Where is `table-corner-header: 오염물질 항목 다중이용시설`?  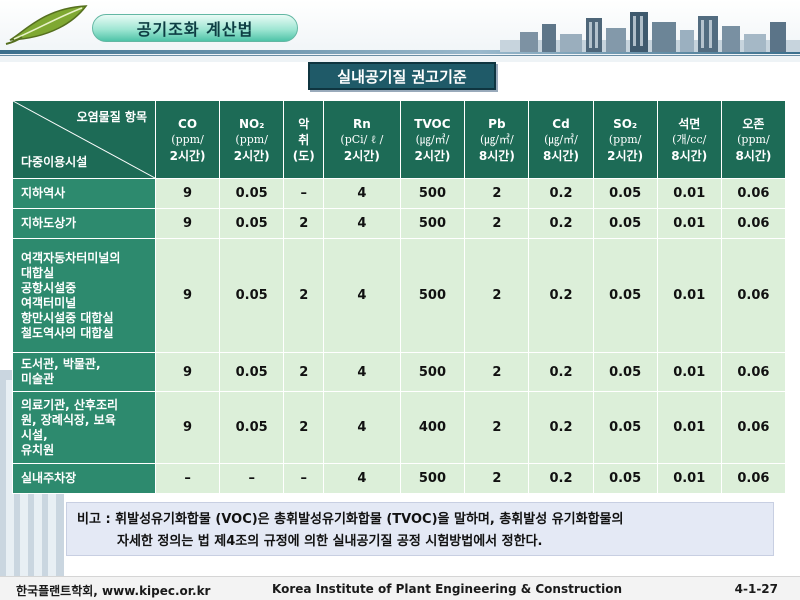
table-corner-header: 오염물질 항목 다중이용시설 is located at coordinates (84, 139).